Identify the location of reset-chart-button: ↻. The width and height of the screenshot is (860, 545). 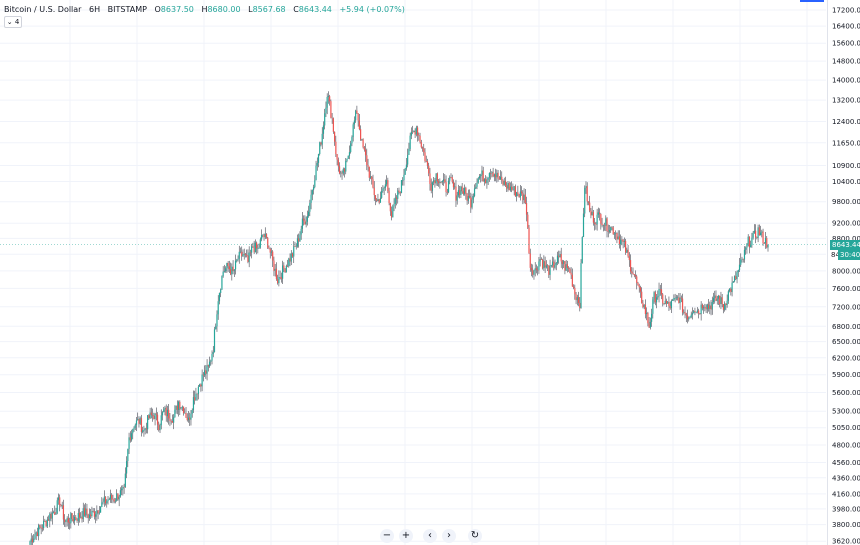
(475, 536).